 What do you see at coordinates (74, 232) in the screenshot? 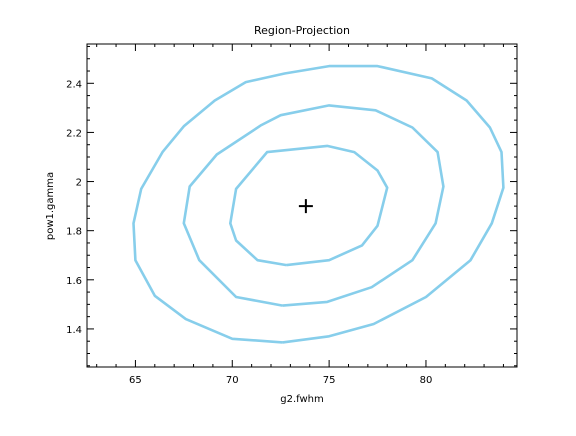
I see `y-tick-label: 1.8` at bounding box center [74, 232].